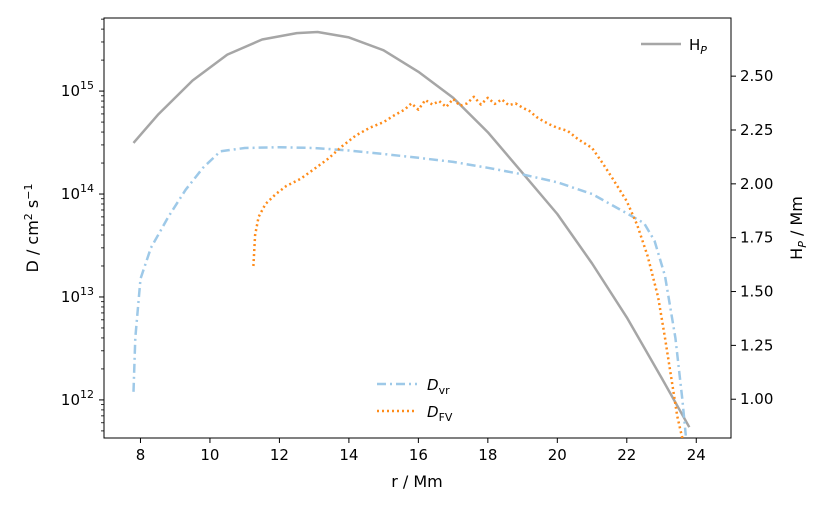 The height and width of the screenshot is (513, 830). I want to click on y-right-tick-label: 2.50, so click(756, 76).